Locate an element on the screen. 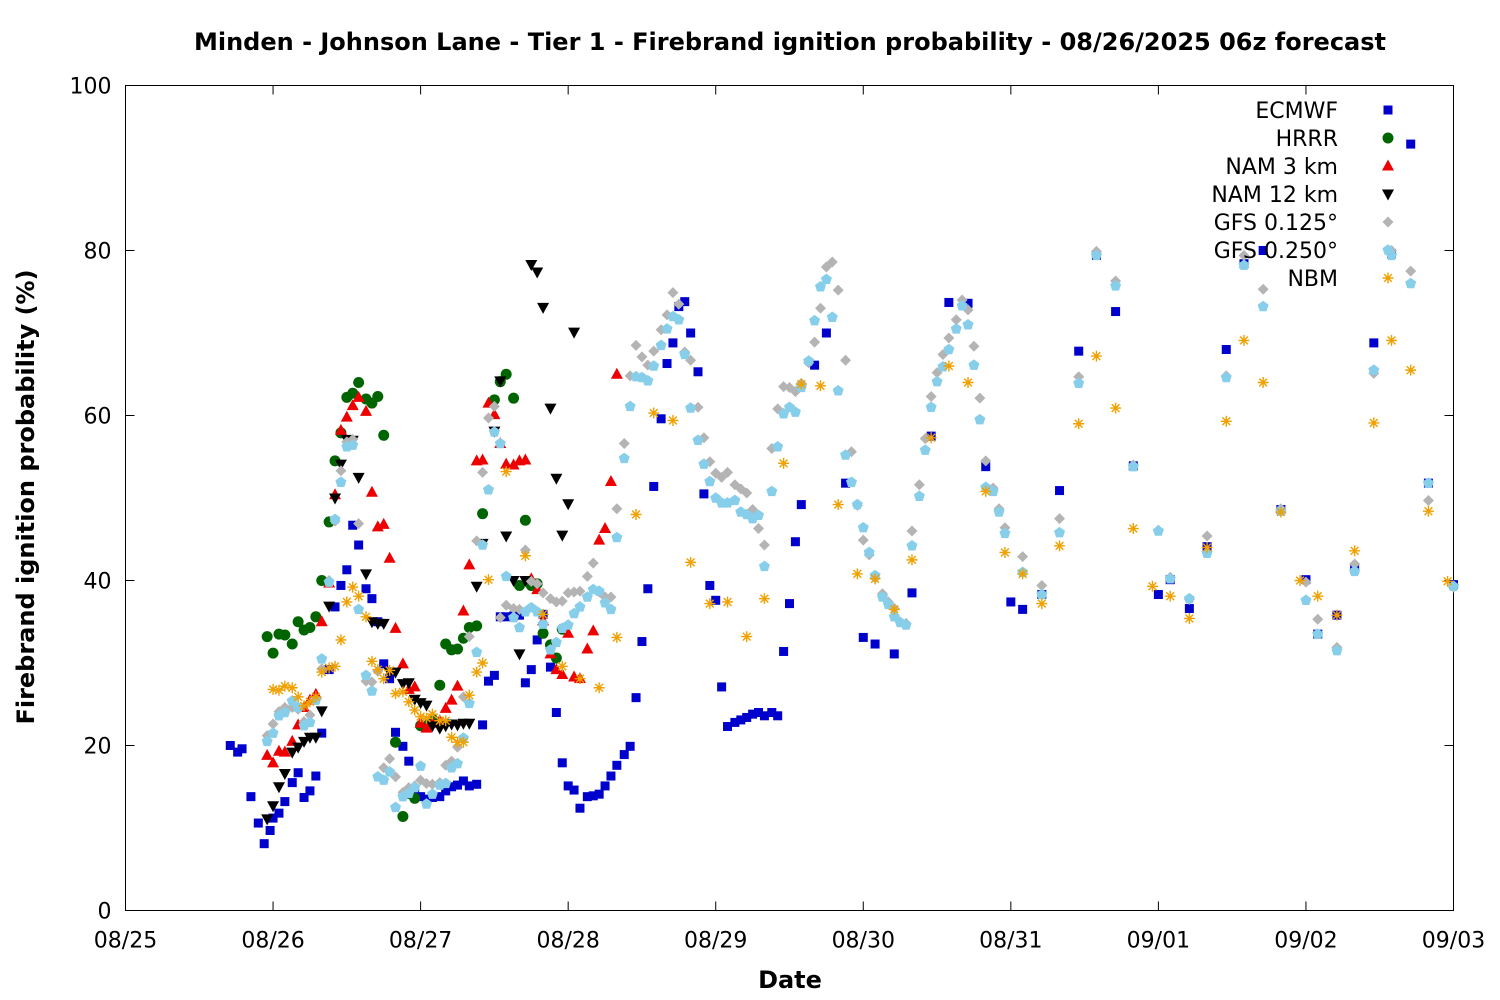 Image resolution: width=1500 pixels, height=1000 pixels. y-axis-label: Firebrand ignition probability (%) is located at coordinates (26, 496).